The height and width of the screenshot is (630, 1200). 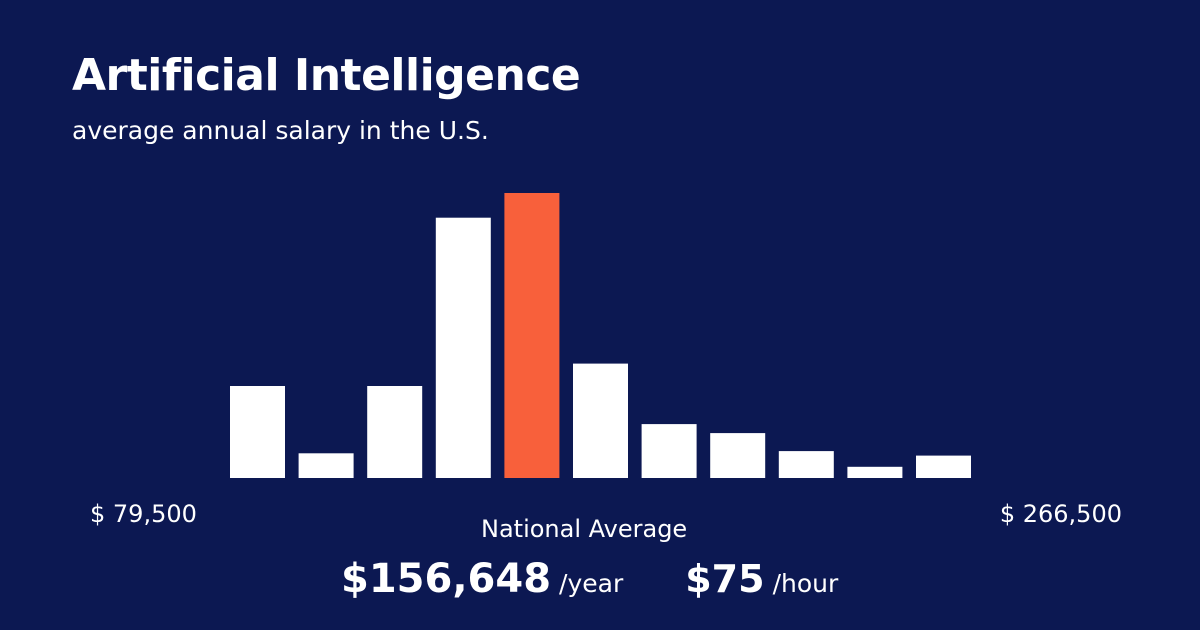 What do you see at coordinates (591, 583) in the screenshot?
I see `yearly-unit: /year` at bounding box center [591, 583].